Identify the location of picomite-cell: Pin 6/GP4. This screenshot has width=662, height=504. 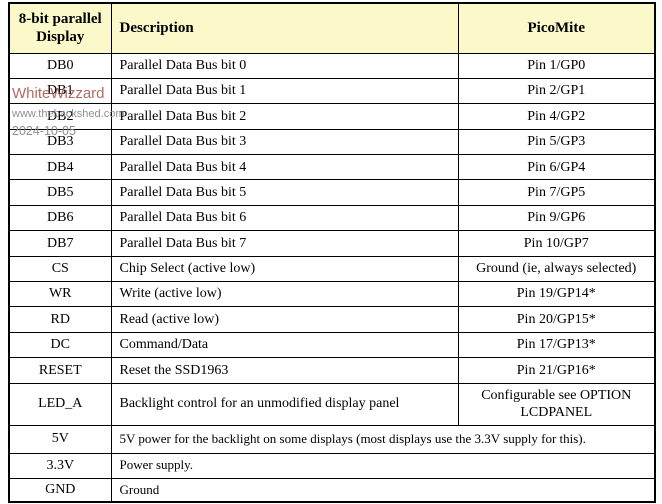
(556, 167).